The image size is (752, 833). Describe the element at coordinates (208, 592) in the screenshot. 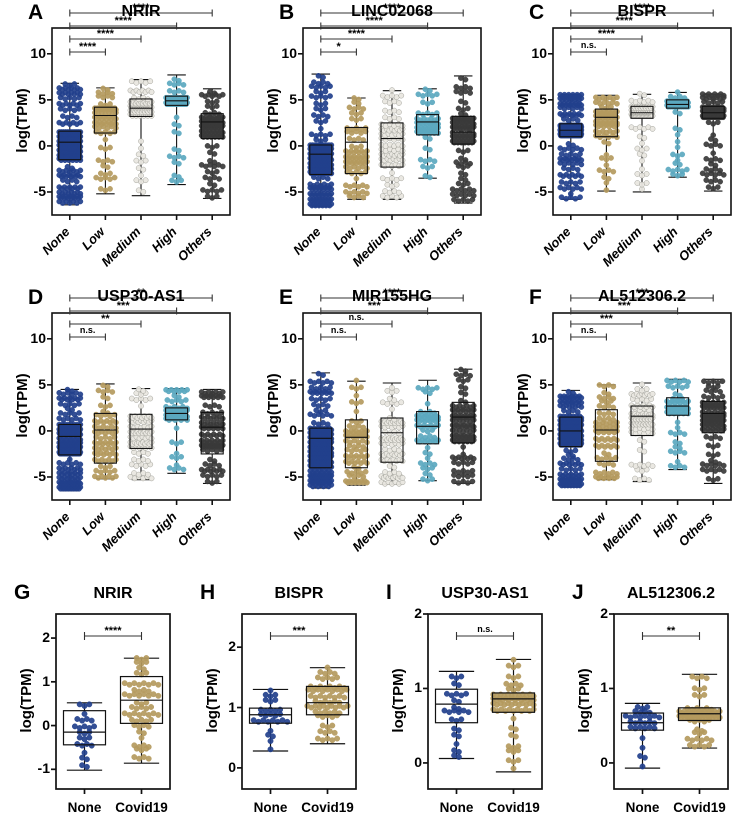

I see `panel-letter: H` at that location.